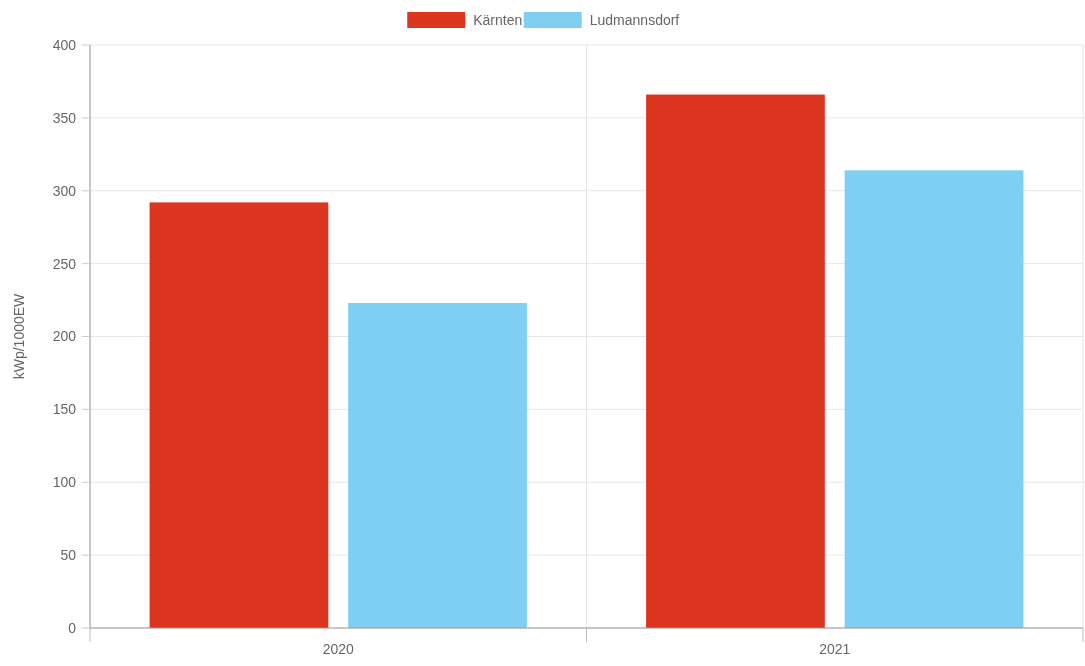 The width and height of the screenshot is (1085, 666). Describe the element at coordinates (64, 482) in the screenshot. I see `y-tick-label: 100` at that location.